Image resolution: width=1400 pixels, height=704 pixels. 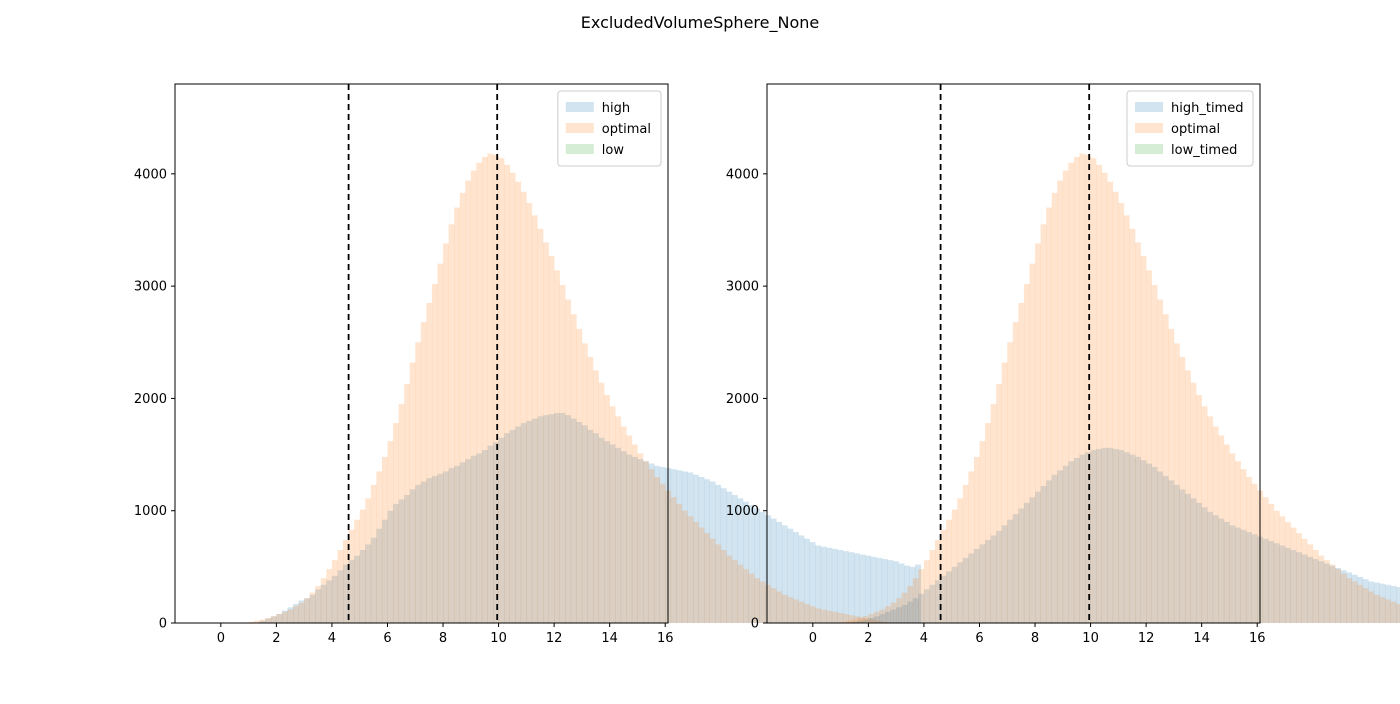 What do you see at coordinates (221, 638) in the screenshot?
I see `x-tick-label: 0` at bounding box center [221, 638].